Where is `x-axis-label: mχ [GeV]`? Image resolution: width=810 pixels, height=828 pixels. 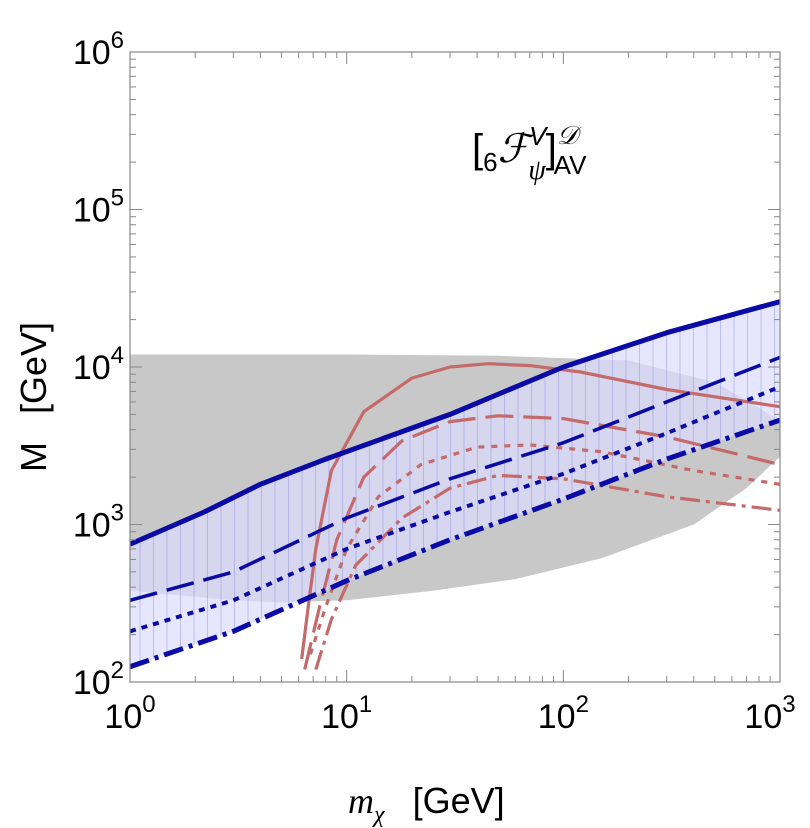
x-axis-label: mχ [GeV] is located at coordinates (426, 804).